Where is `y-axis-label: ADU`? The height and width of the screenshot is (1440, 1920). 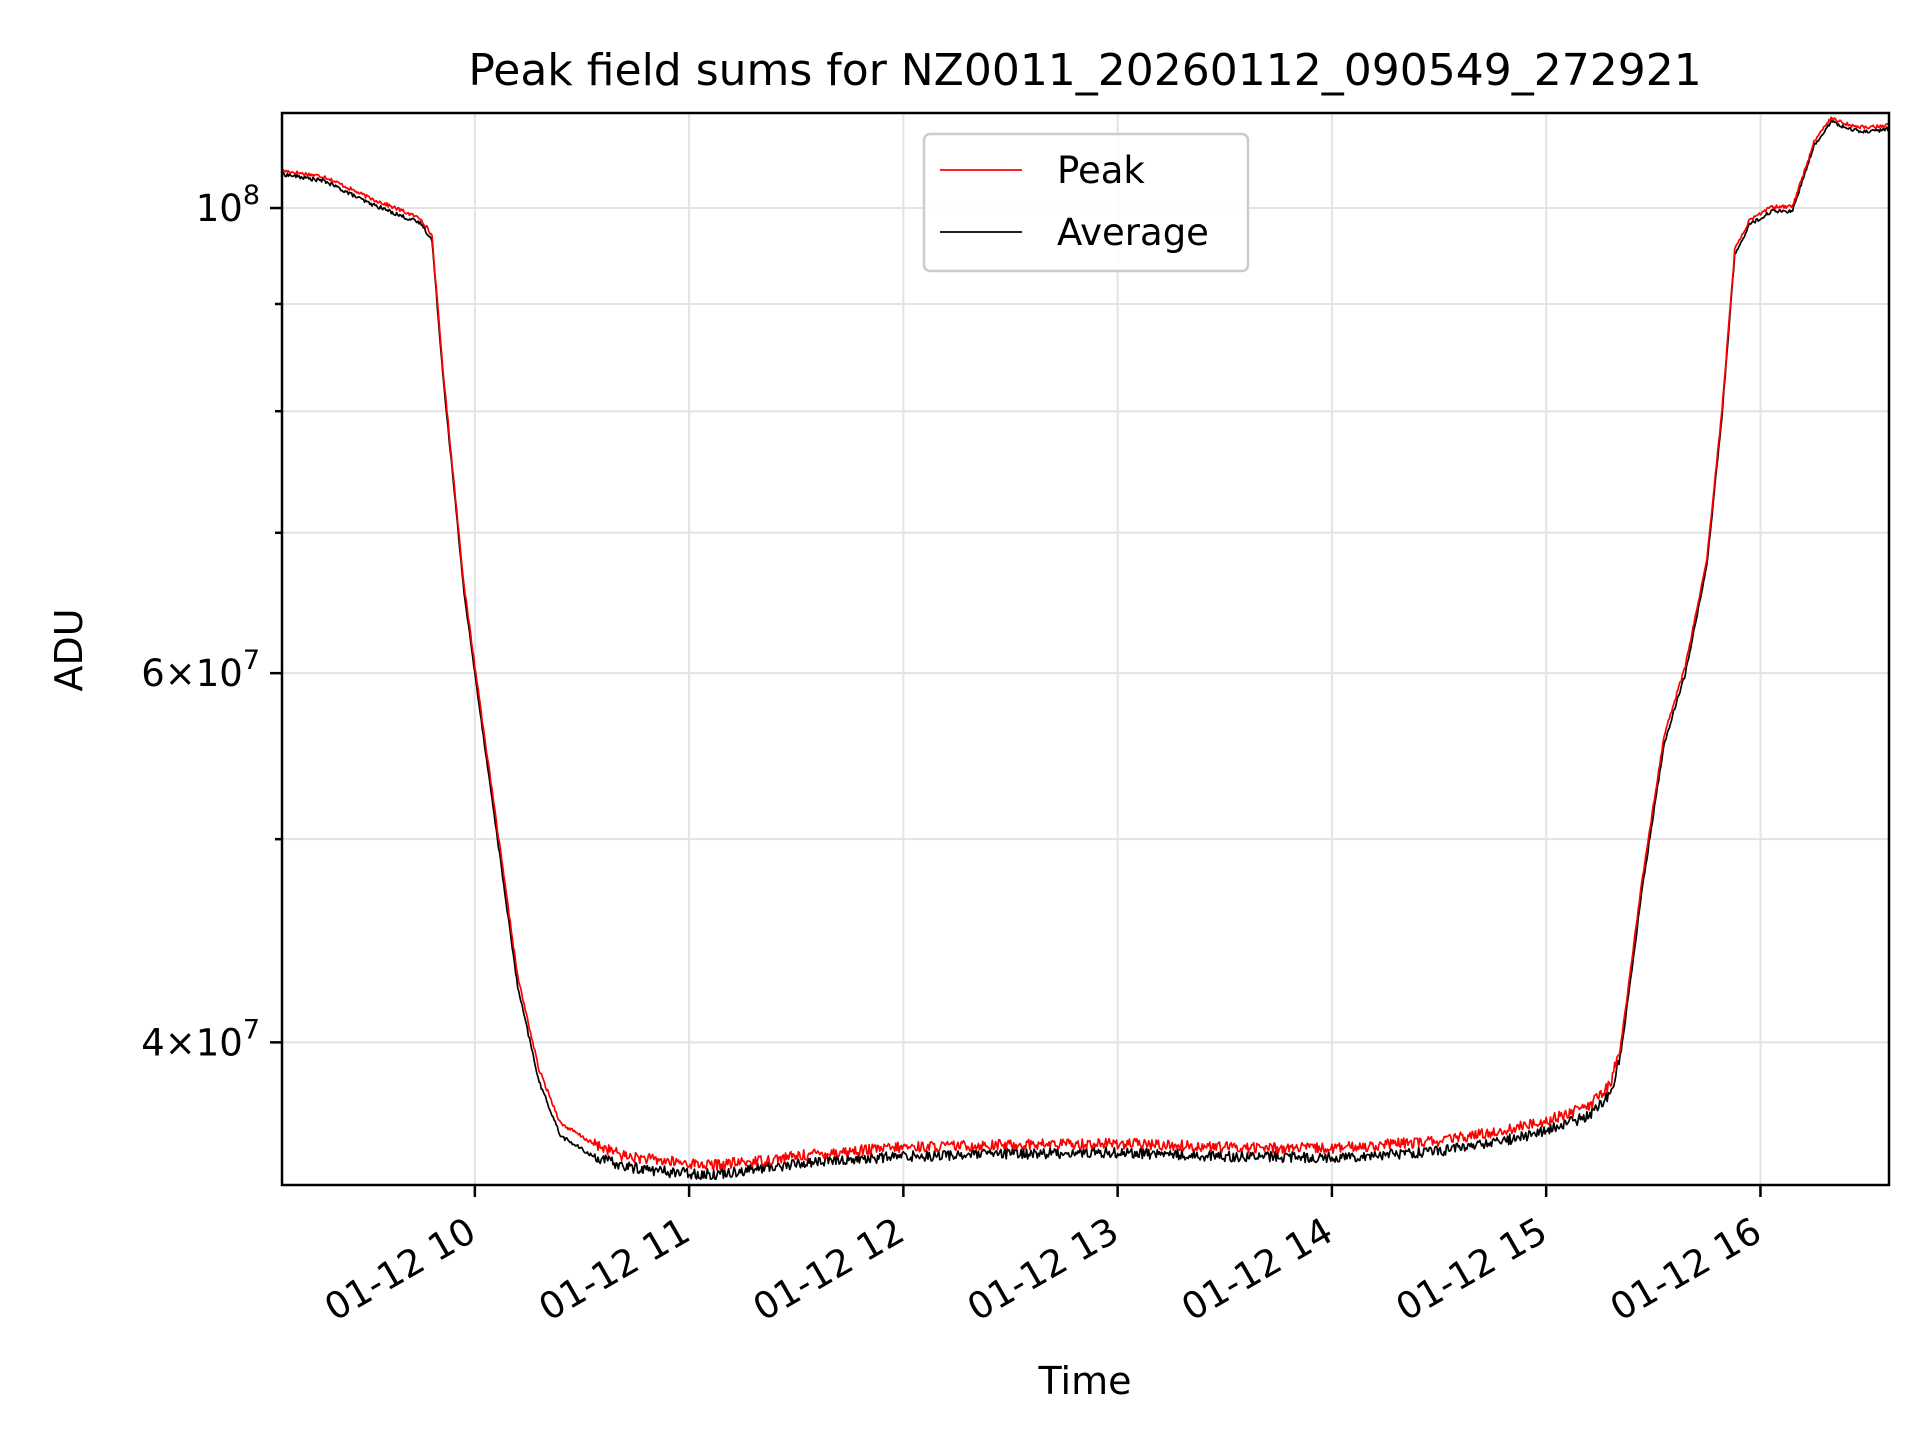
y-axis-label: ADU is located at coordinates (69, 649).